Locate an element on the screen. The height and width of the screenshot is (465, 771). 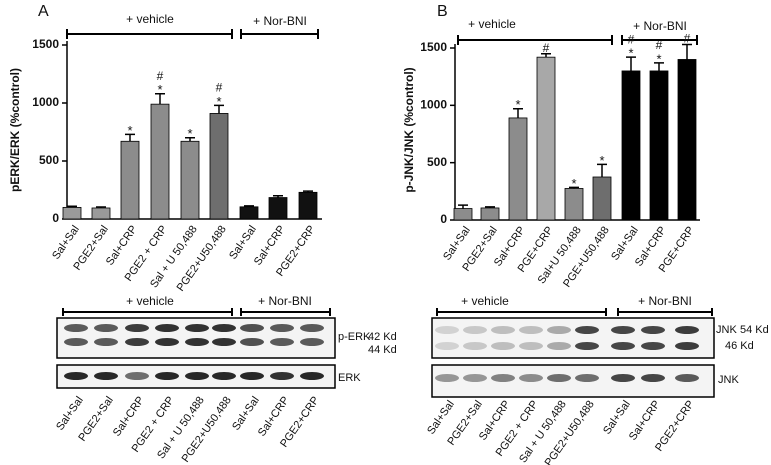
lane-label: PGE2+U50,488 is located at coordinates (207, 430).